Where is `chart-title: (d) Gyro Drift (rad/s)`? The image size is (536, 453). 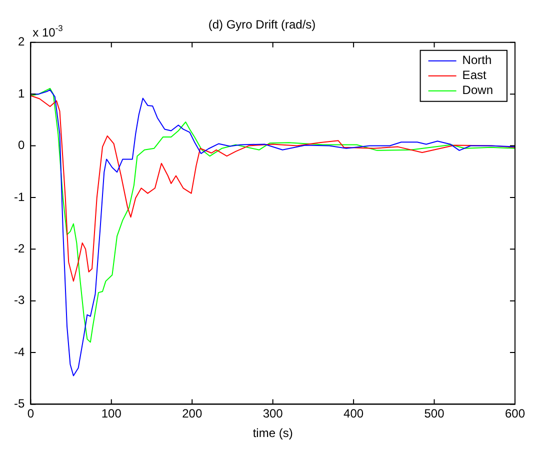
chart-title: (d) Gyro Drift (rad/s) is located at coordinates (262, 25).